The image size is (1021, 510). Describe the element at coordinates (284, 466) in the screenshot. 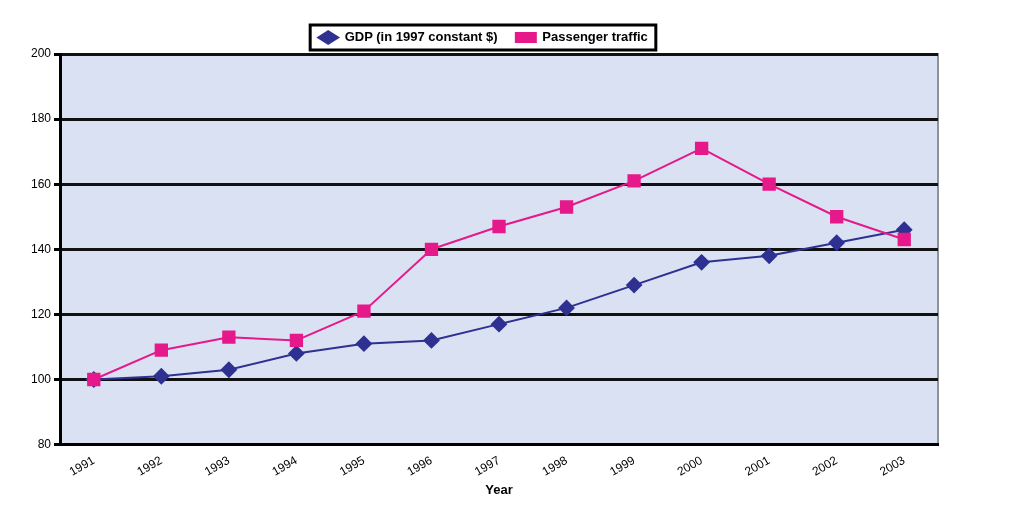

I see `x-tick-label: 1994` at that location.